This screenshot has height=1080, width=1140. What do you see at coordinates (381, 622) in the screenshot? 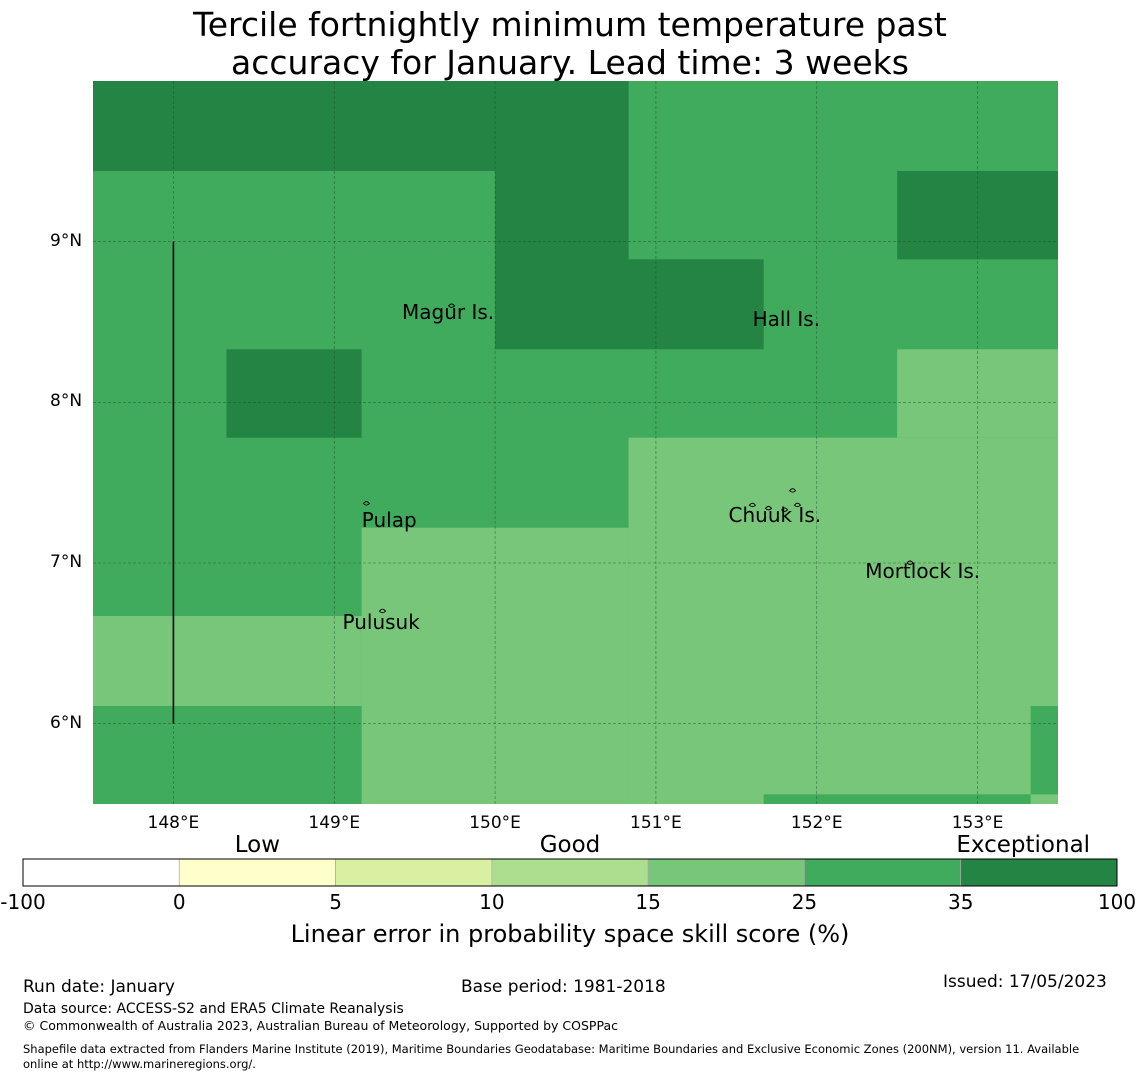
I see `place-label-pulusuk: Pulusuk` at bounding box center [381, 622].